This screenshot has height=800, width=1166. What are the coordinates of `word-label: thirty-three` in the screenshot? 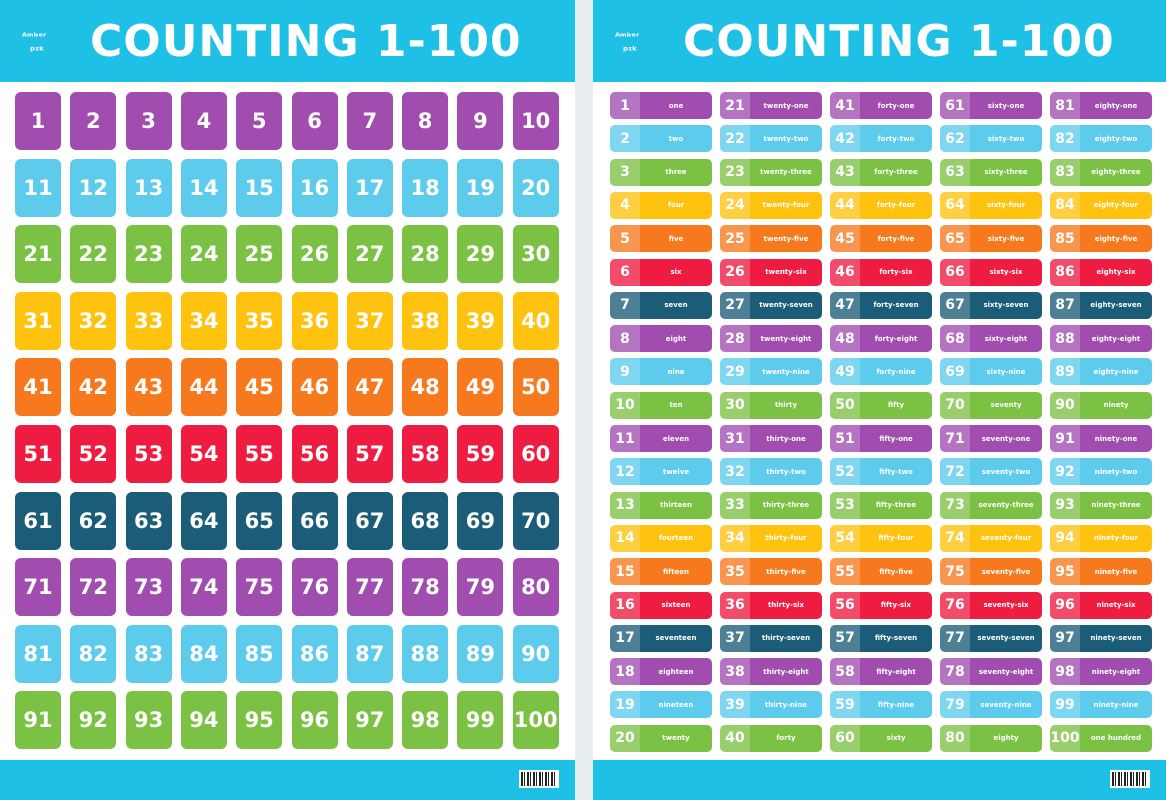 It's located at (786, 505).